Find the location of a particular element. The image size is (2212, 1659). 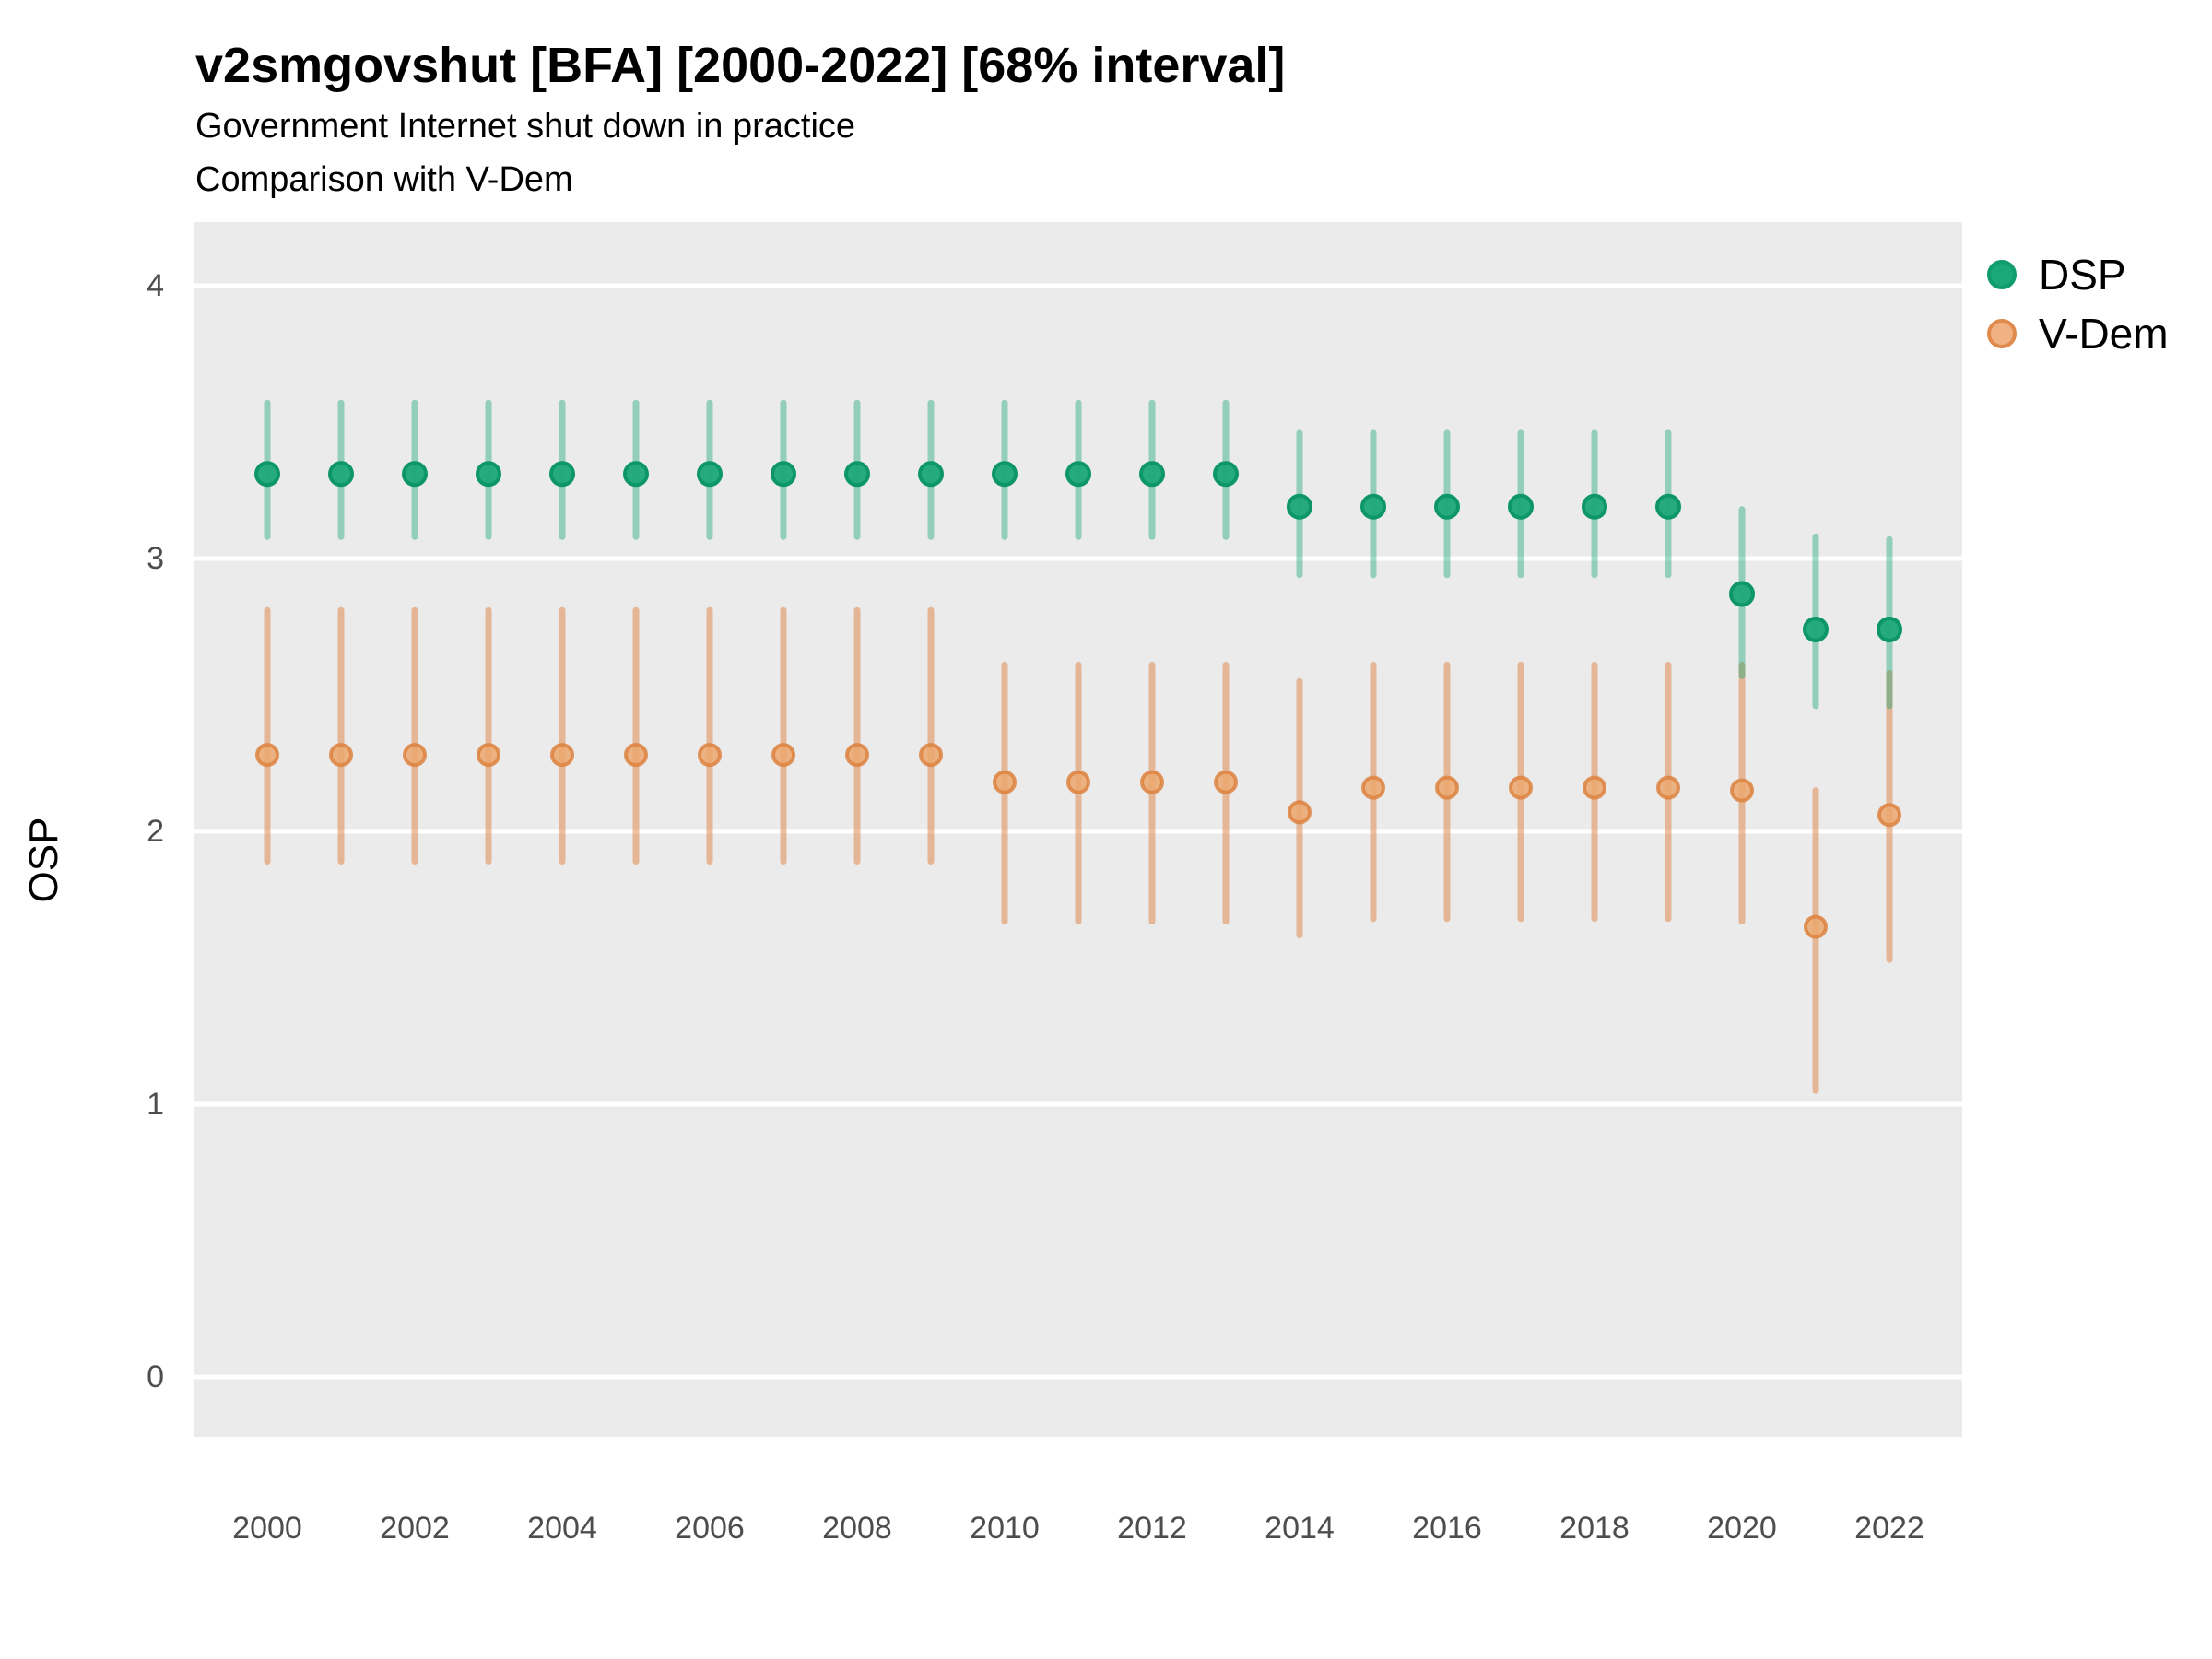

x-tick-label-2000: 2000 is located at coordinates (267, 1528).